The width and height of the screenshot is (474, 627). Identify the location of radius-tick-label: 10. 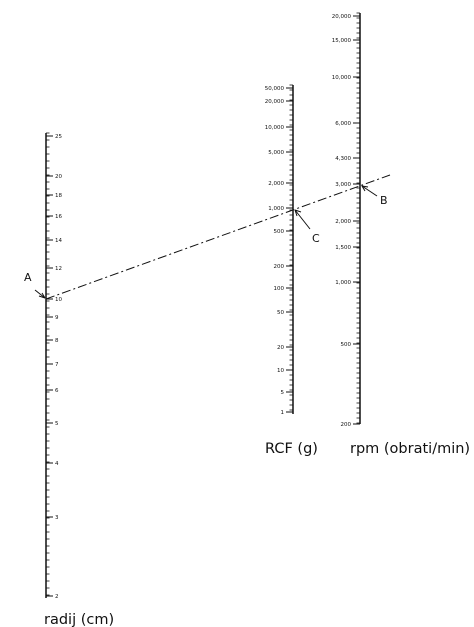
(58, 300).